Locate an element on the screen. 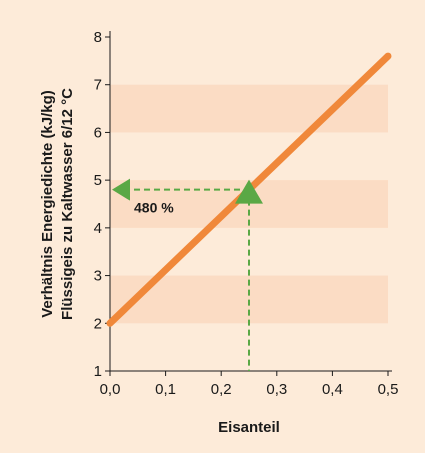 The width and height of the screenshot is (425, 453). x-tick-label: 0,1 is located at coordinates (165, 389).